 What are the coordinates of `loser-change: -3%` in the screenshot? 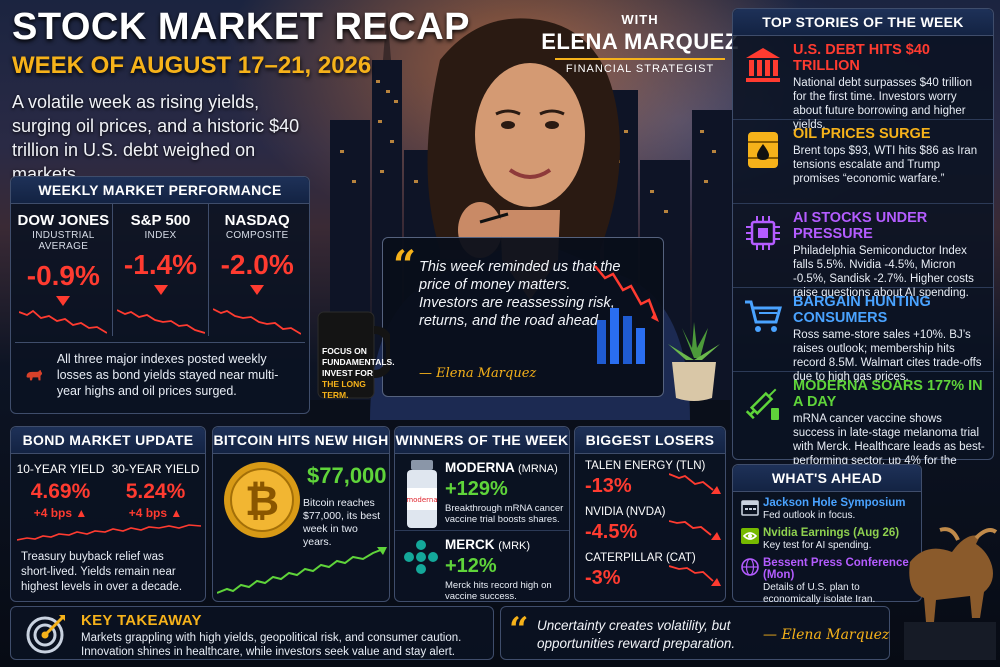 It's located at (603, 578).